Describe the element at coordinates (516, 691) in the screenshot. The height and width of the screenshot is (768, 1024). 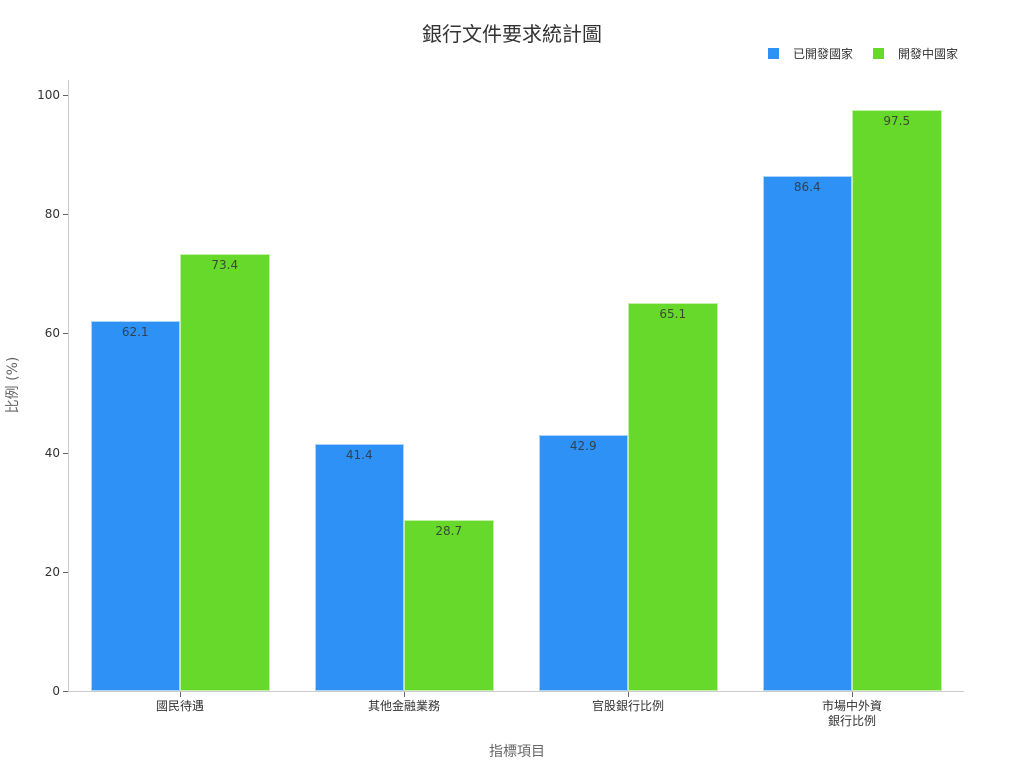
I see `x-axis-line` at that location.